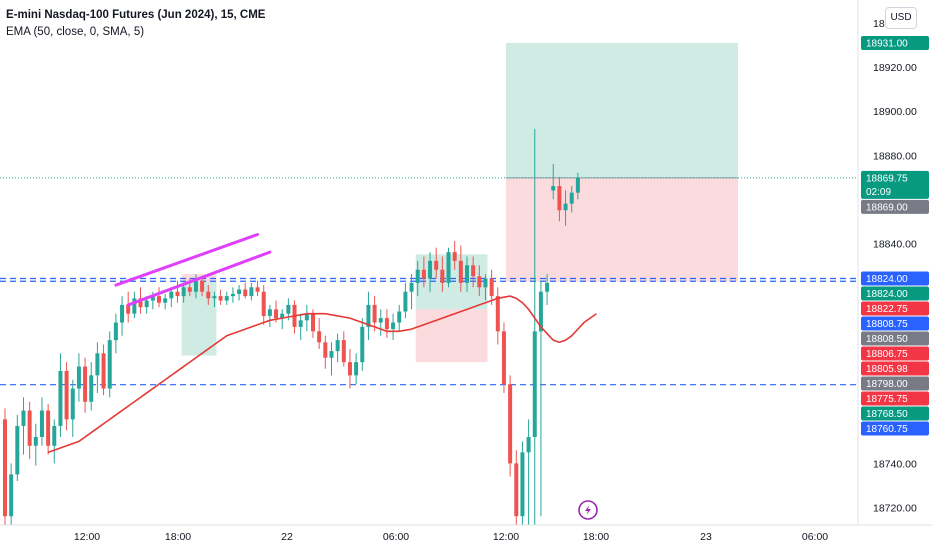  Describe the element at coordinates (895, 112) in the screenshot. I see `price-axis-label: 18900.00` at that location.